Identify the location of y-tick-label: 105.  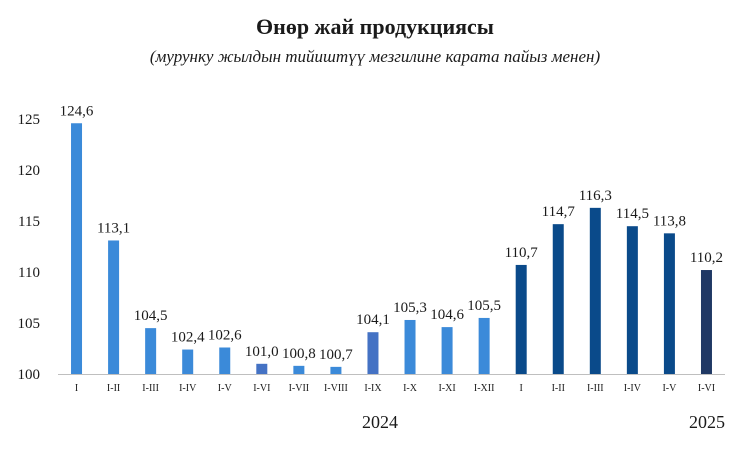
(29, 324).